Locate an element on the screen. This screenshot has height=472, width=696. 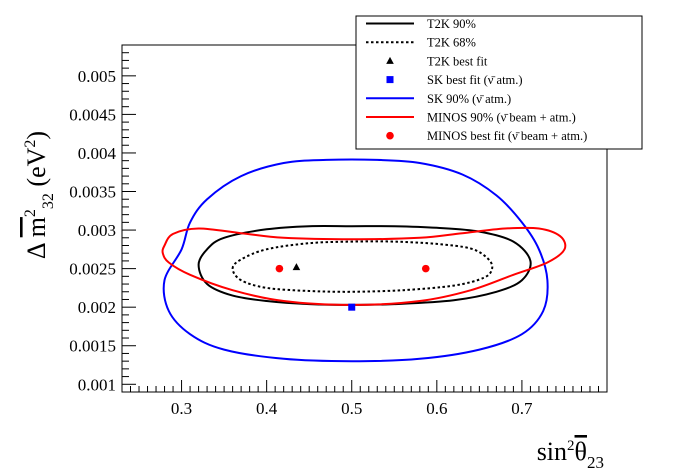
contour-minos-90-beam-atm is located at coordinates (364, 266).